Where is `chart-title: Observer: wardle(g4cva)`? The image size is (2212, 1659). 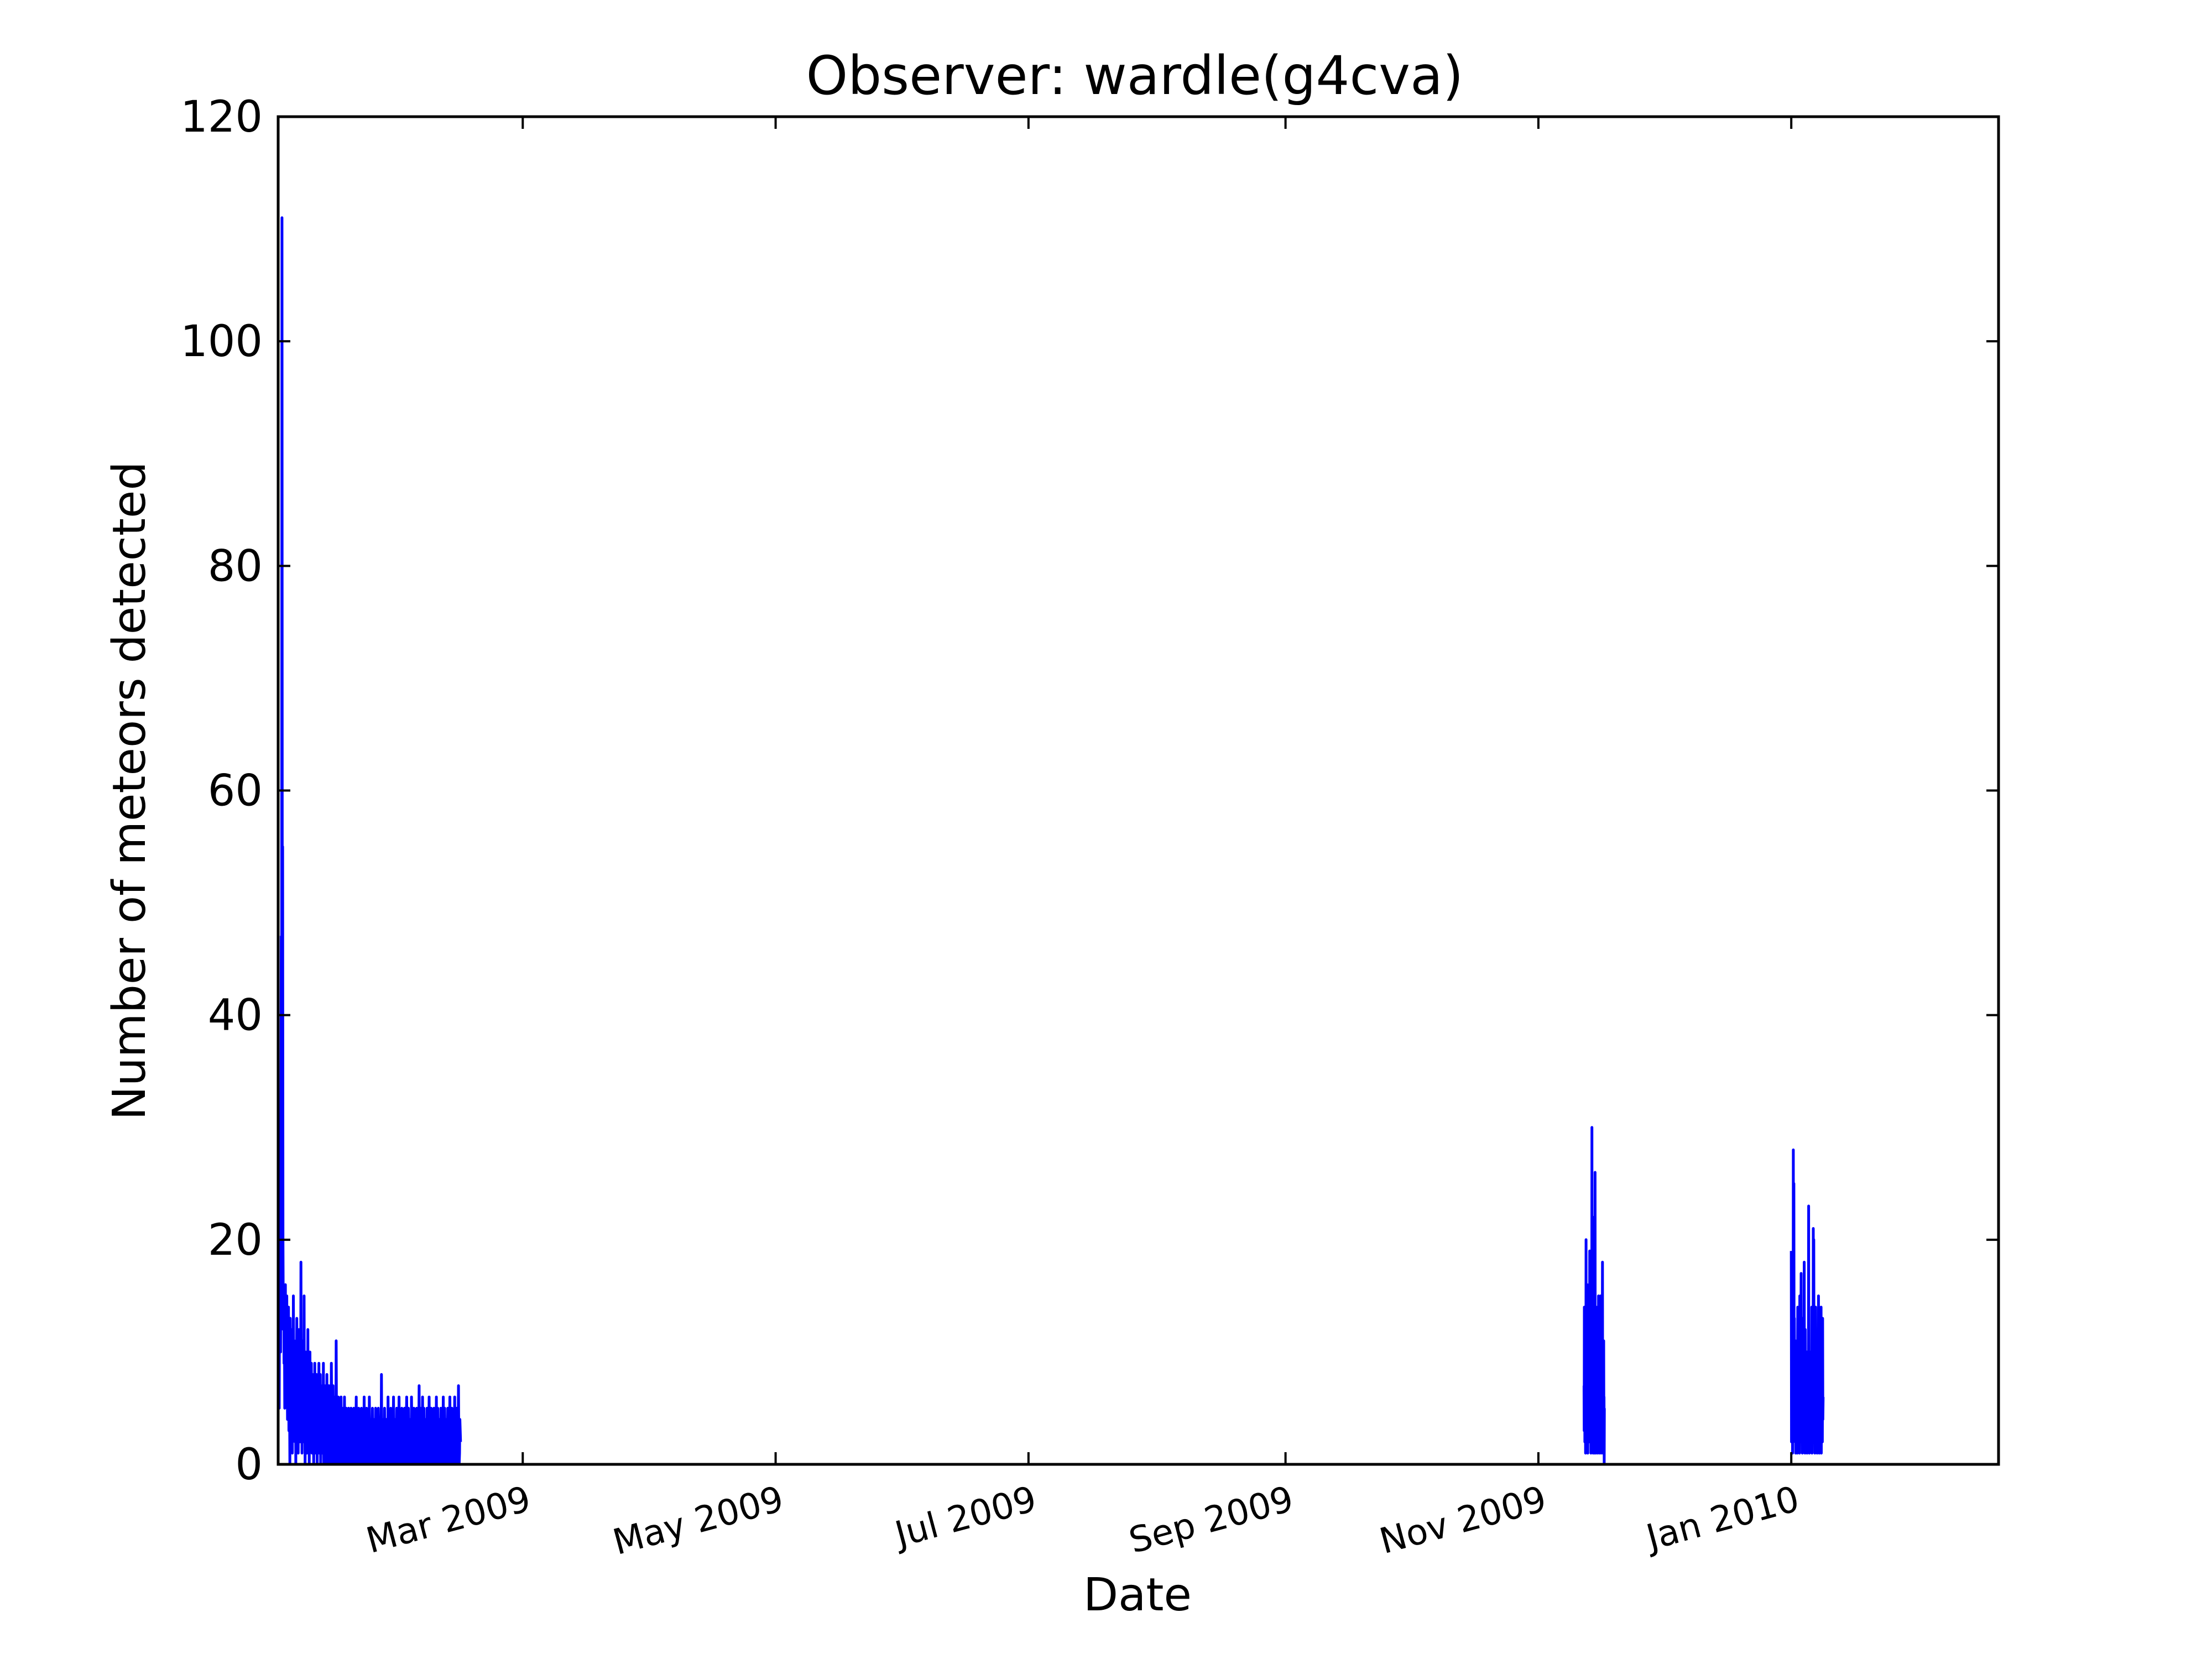
chart-title: Observer: wardle(g4cva) is located at coordinates (1135, 76).